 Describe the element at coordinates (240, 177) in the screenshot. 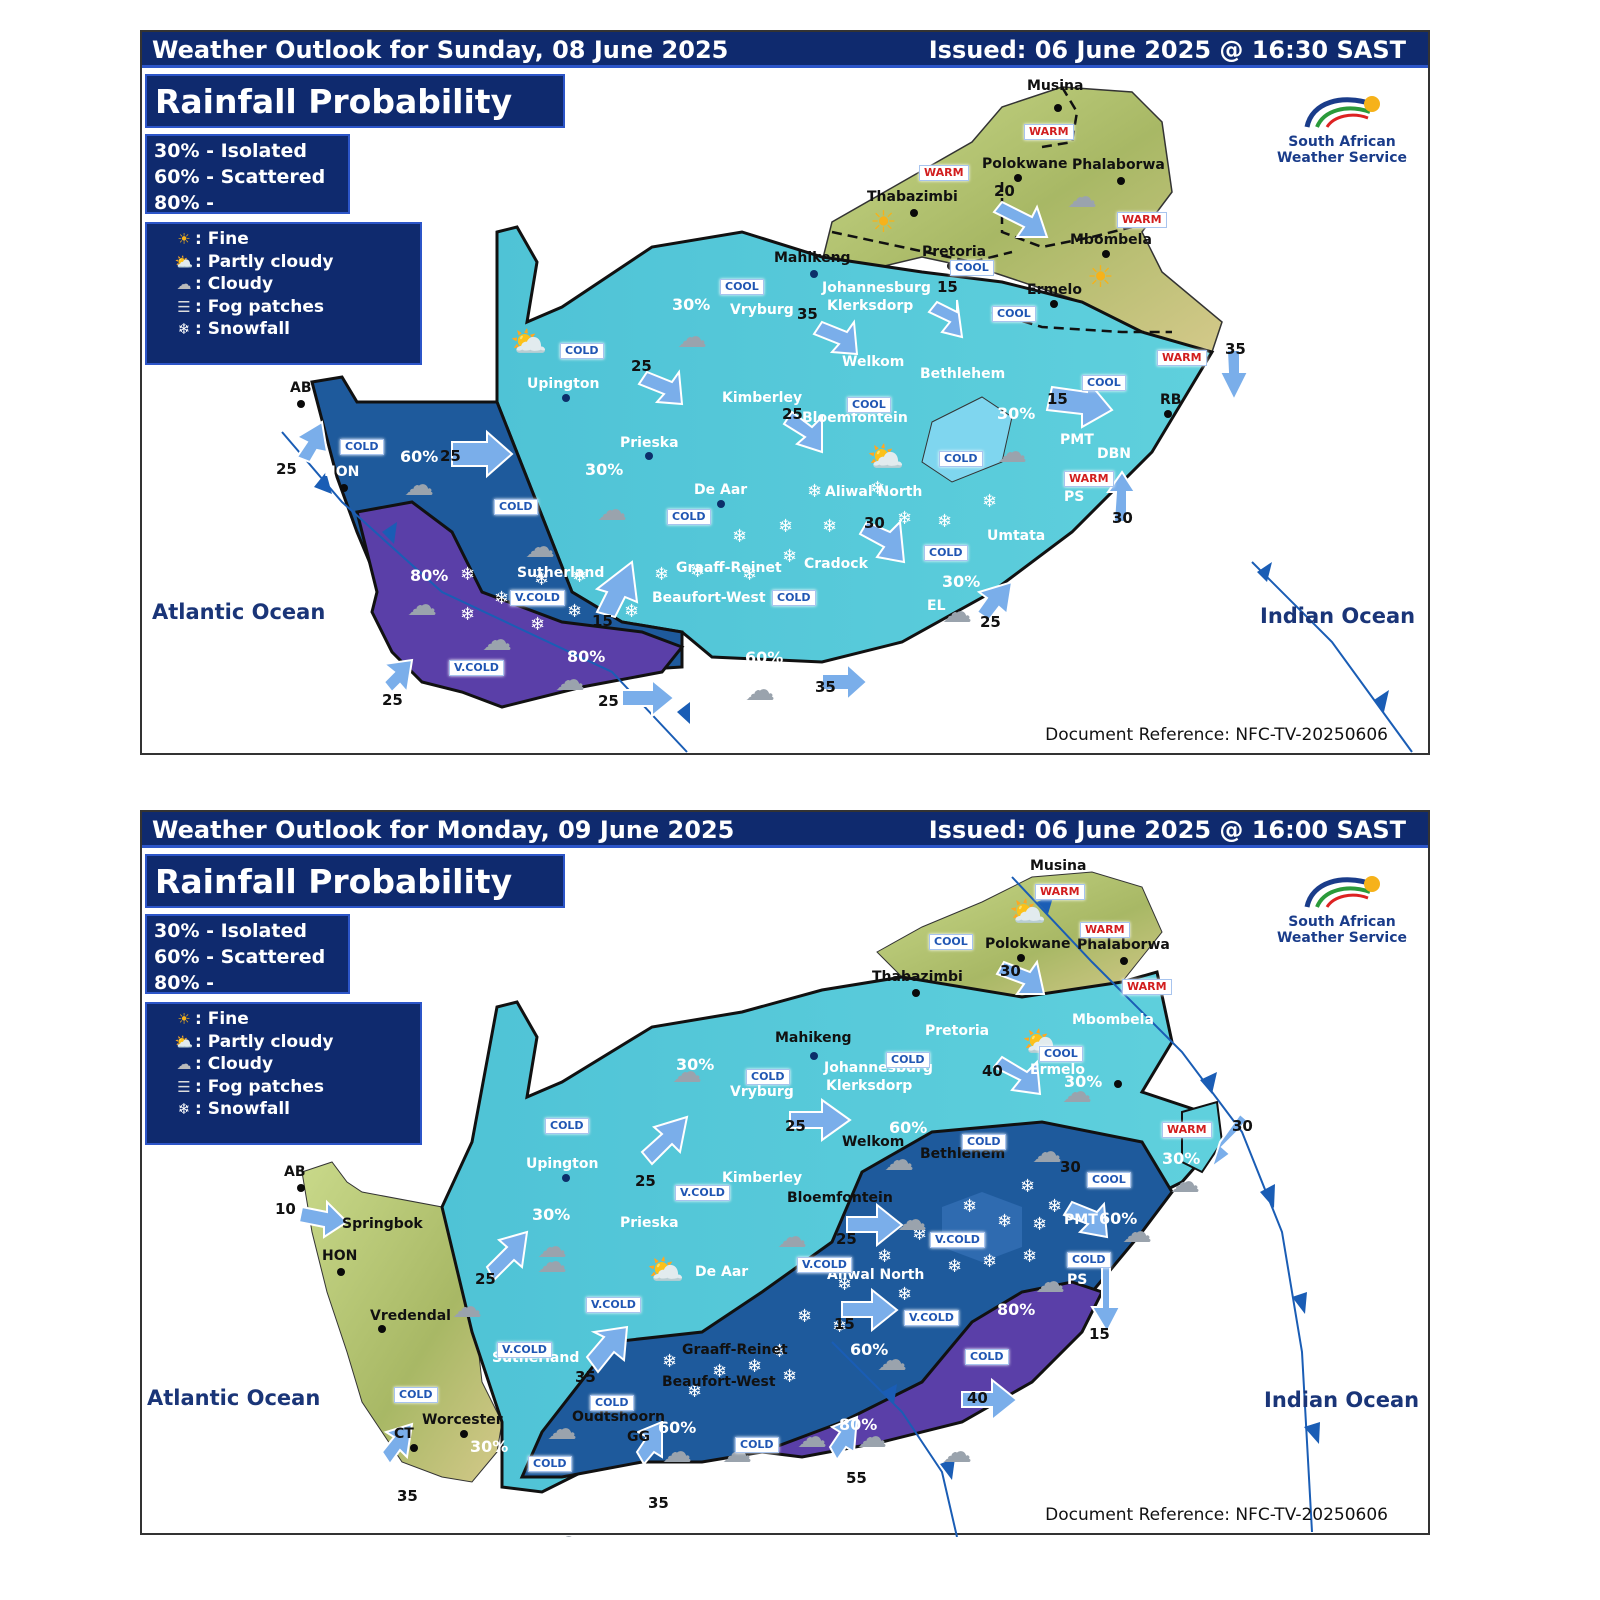

I see `probability-item: 60% - Scattered` at that location.